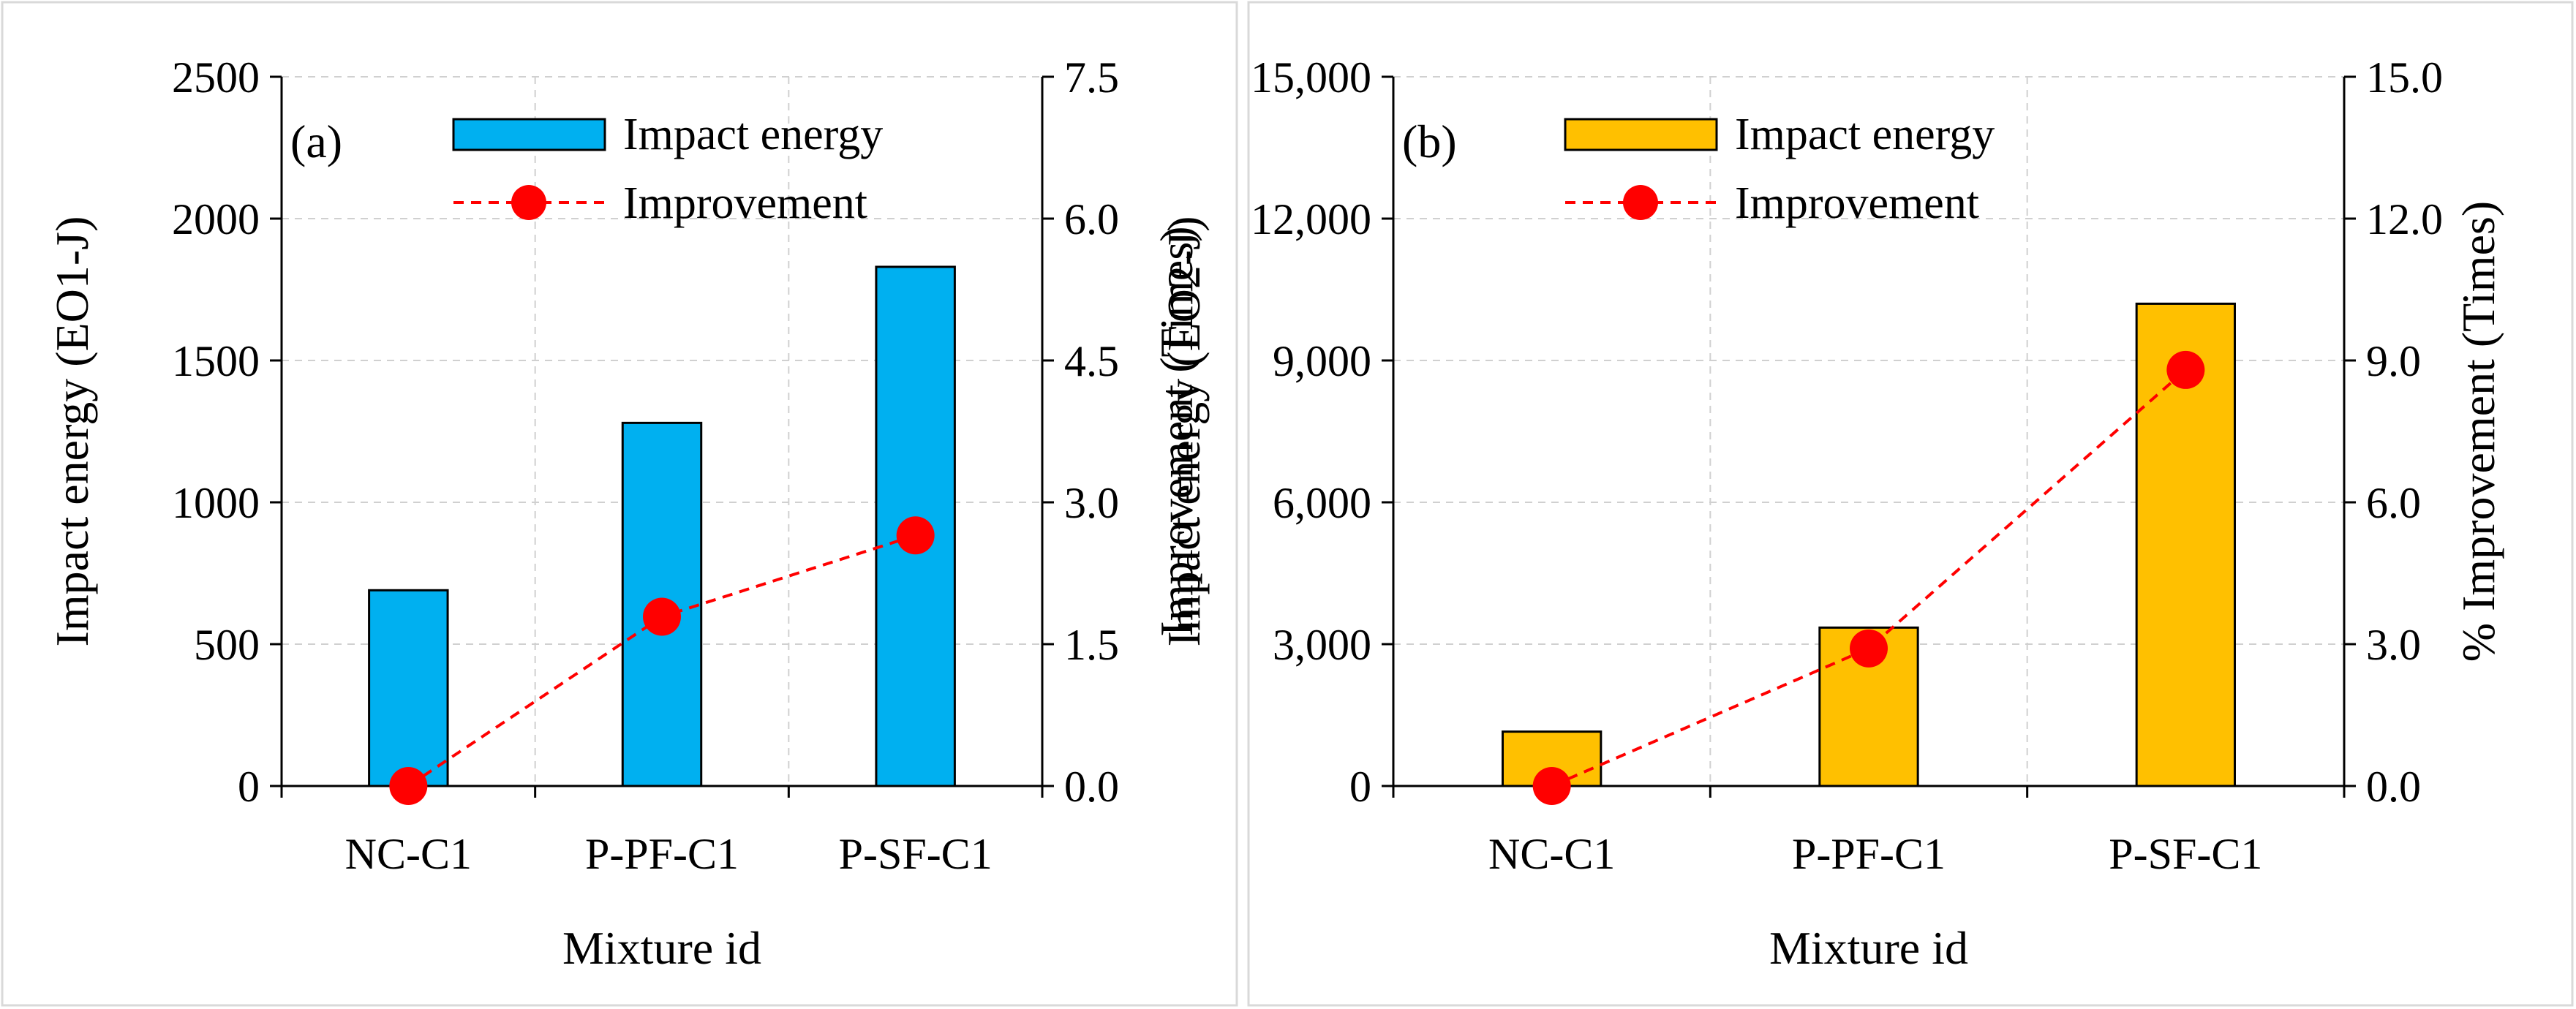 The height and width of the screenshot is (1009, 2576). I want to click on bar-nc-c1, so click(408, 688).